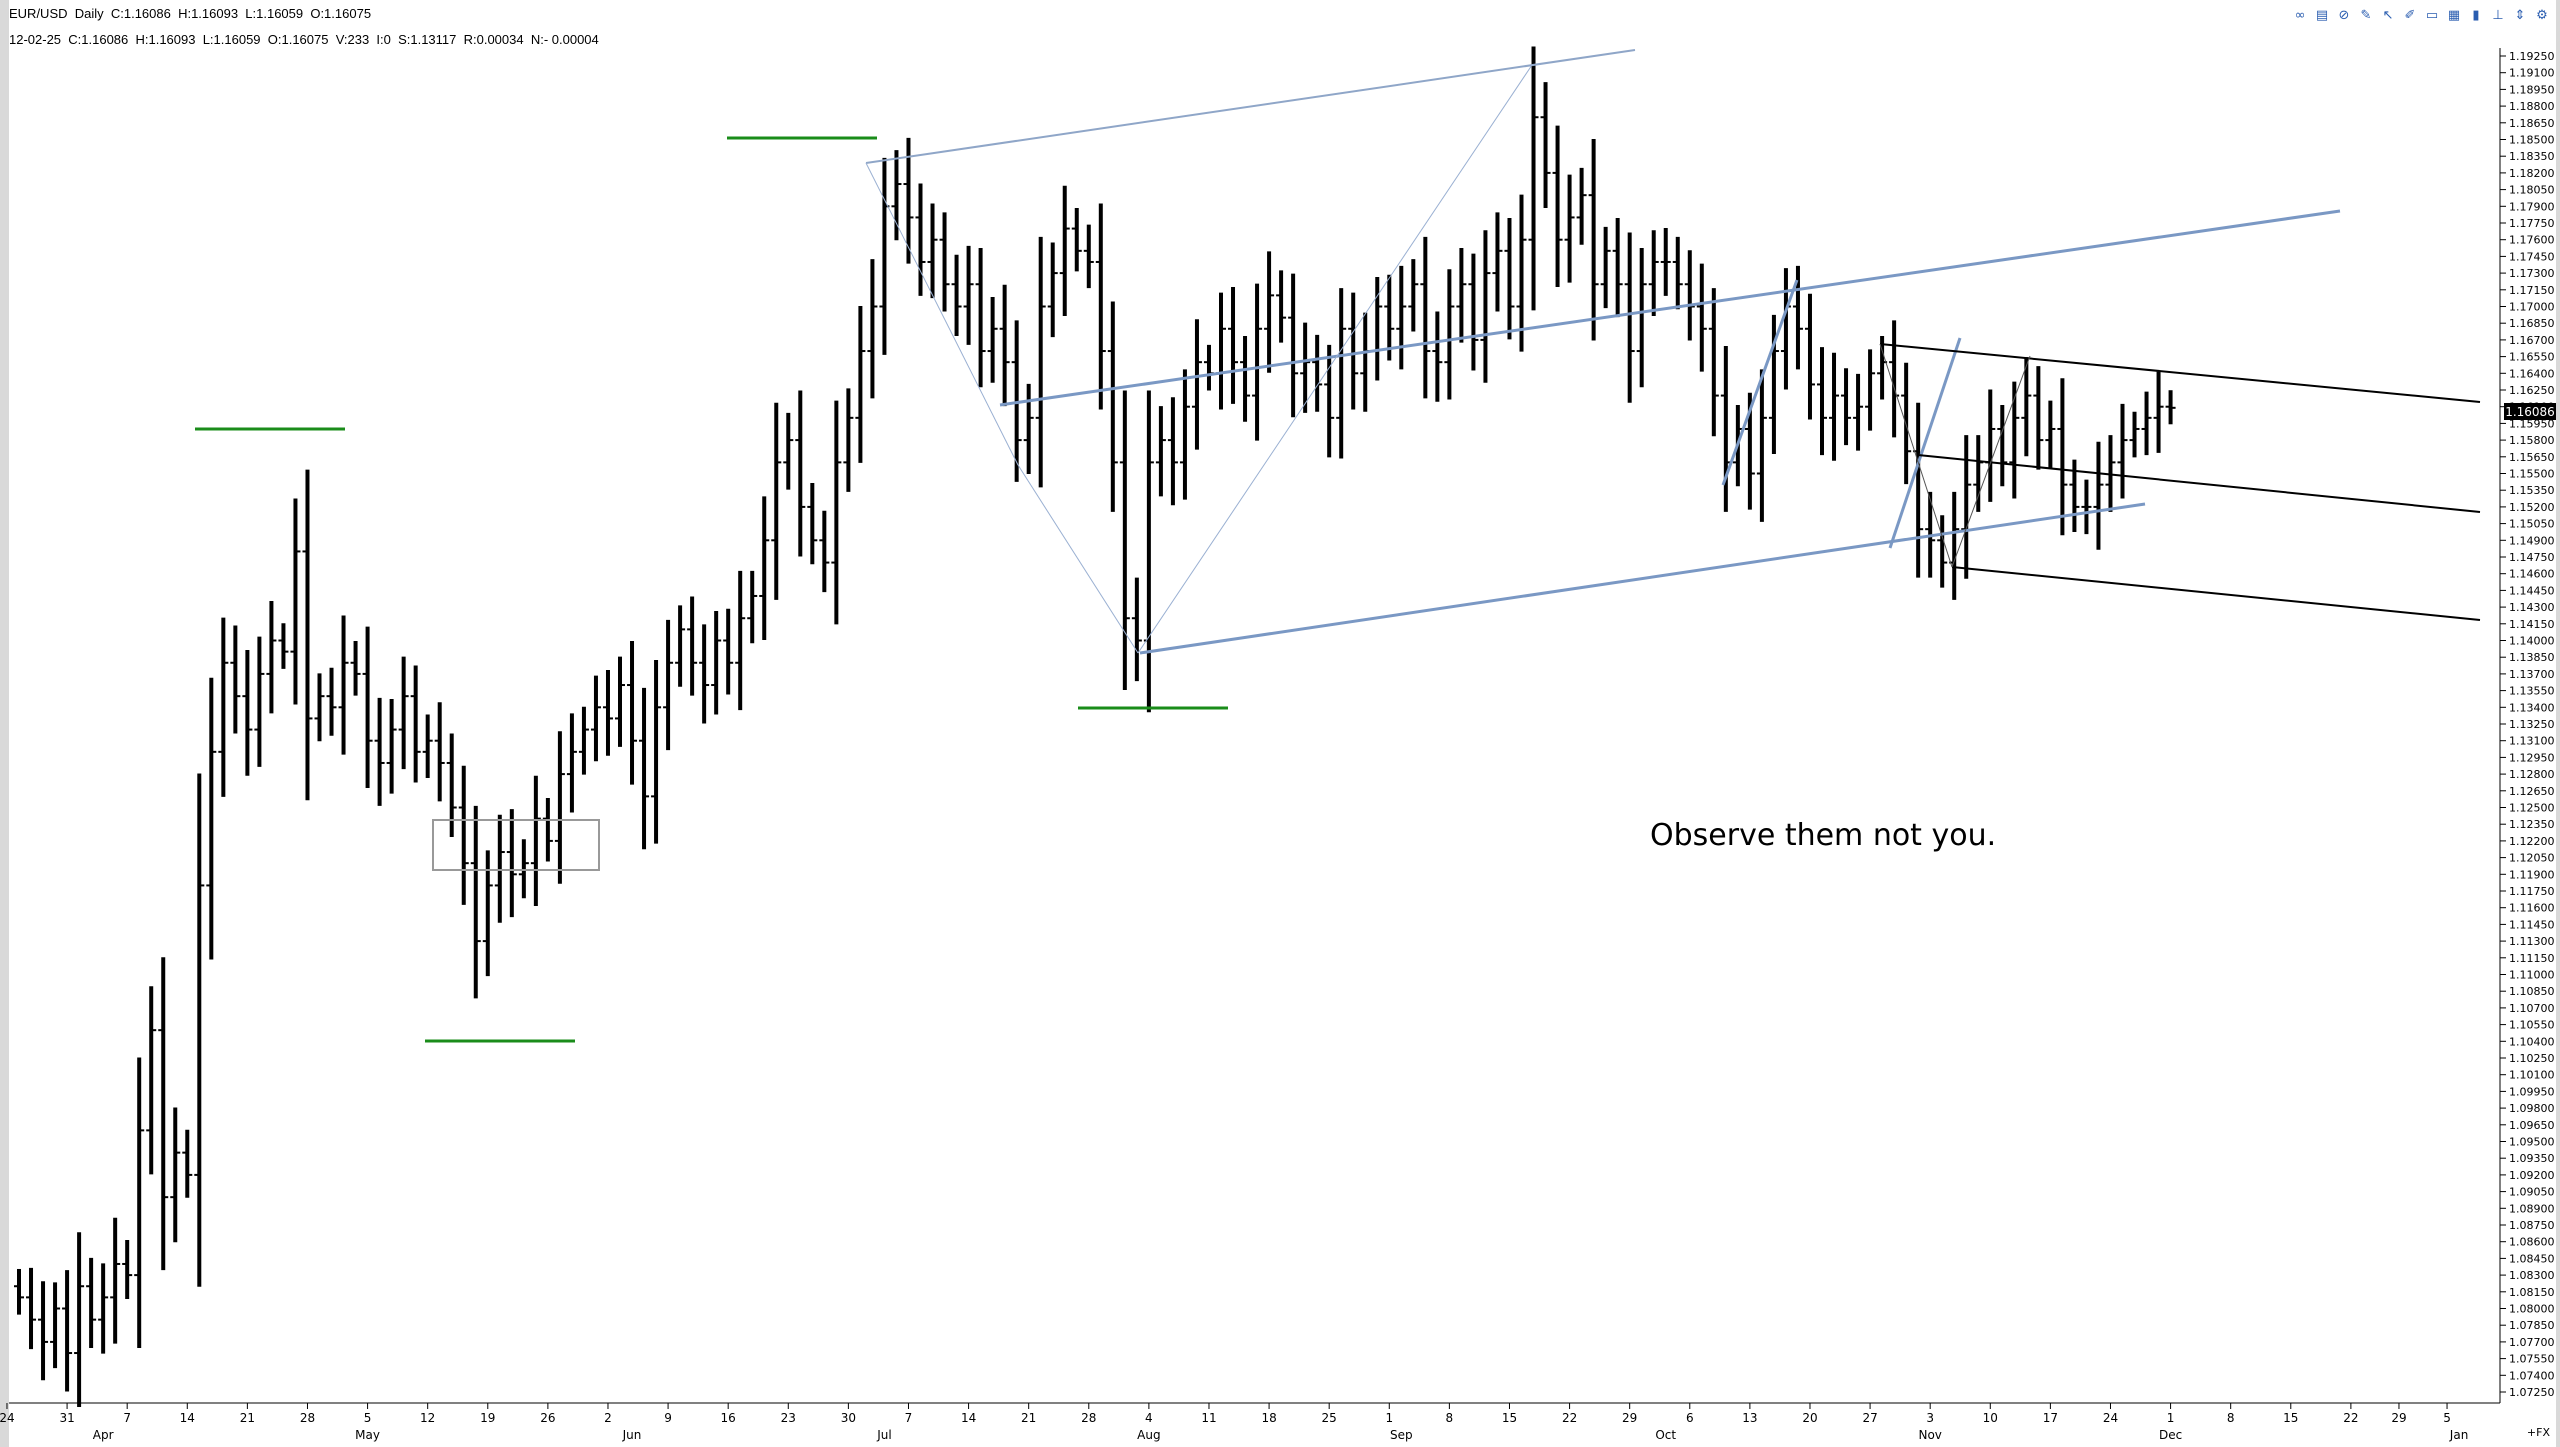 This screenshot has height=1447, width=2560. What do you see at coordinates (2410, 15) in the screenshot?
I see `pen-icon: ✐` at bounding box center [2410, 15].